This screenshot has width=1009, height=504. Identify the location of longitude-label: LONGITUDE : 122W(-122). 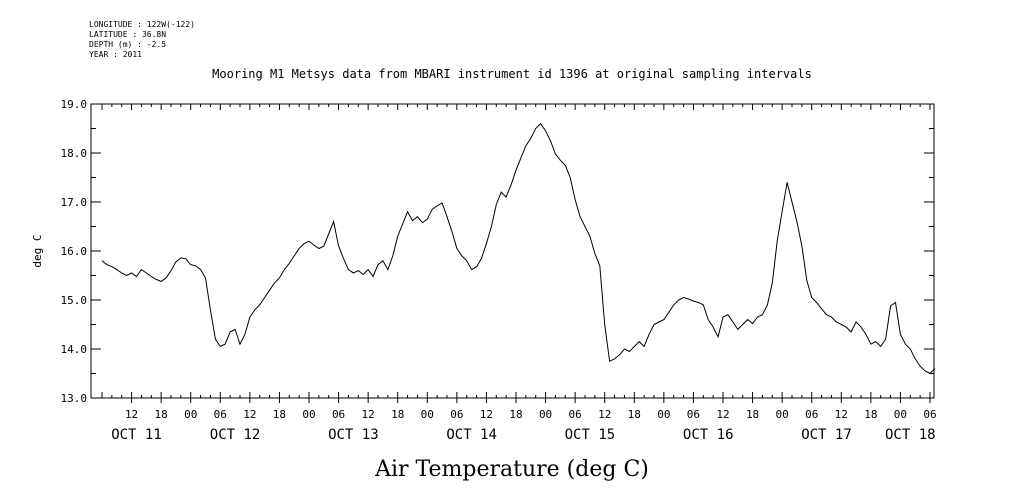
(142, 24).